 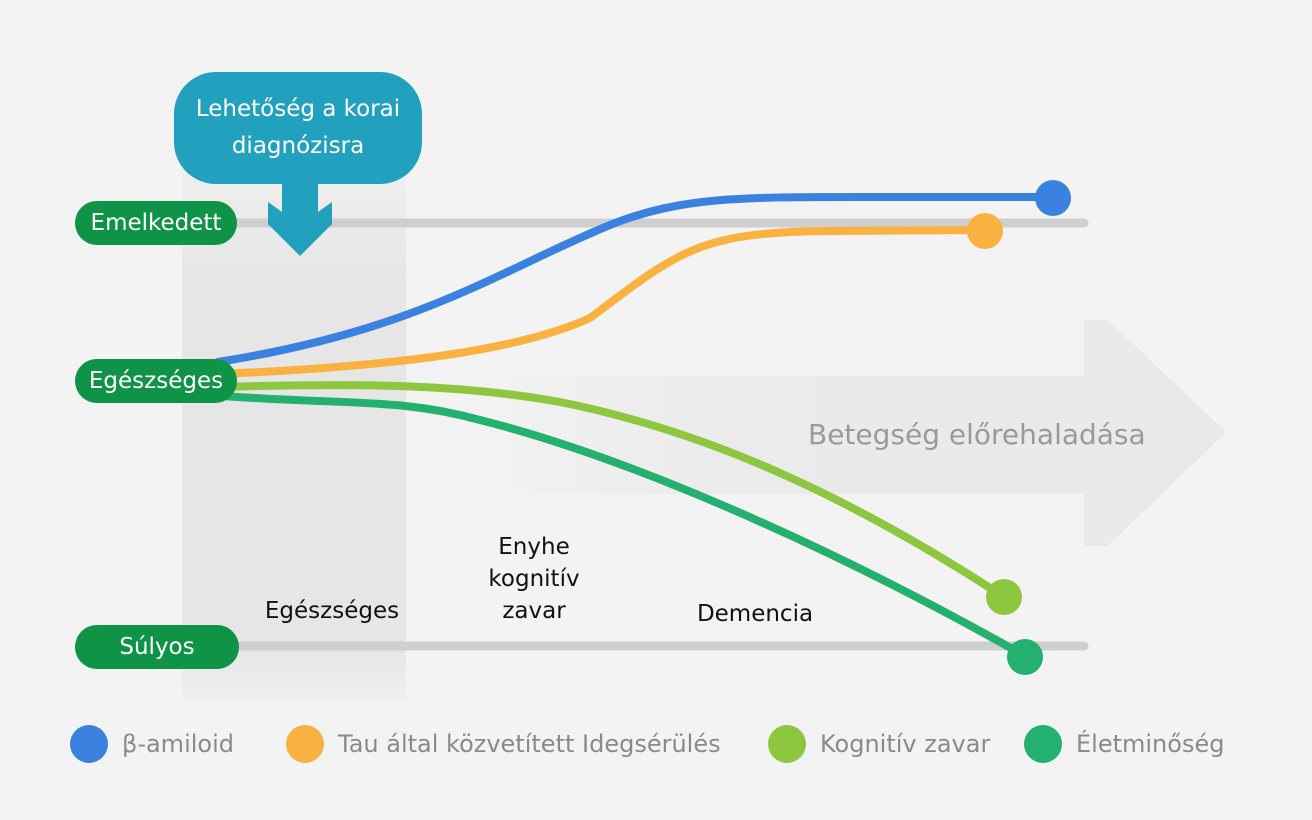 I want to click on progression-arrow-label: Betegség előrehaladása, so click(x=977, y=434).